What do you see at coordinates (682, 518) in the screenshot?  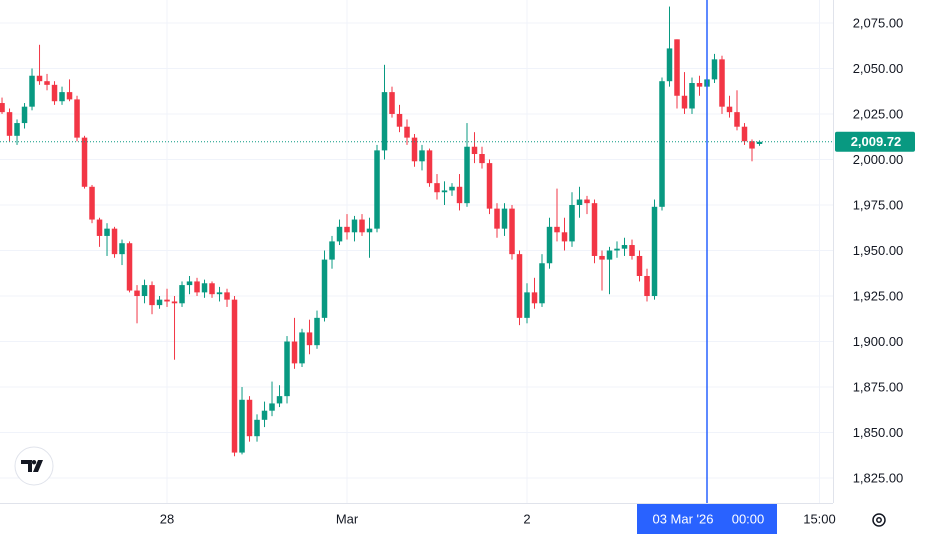 I see `crosshair-date: 03 Mar '26` at bounding box center [682, 518].